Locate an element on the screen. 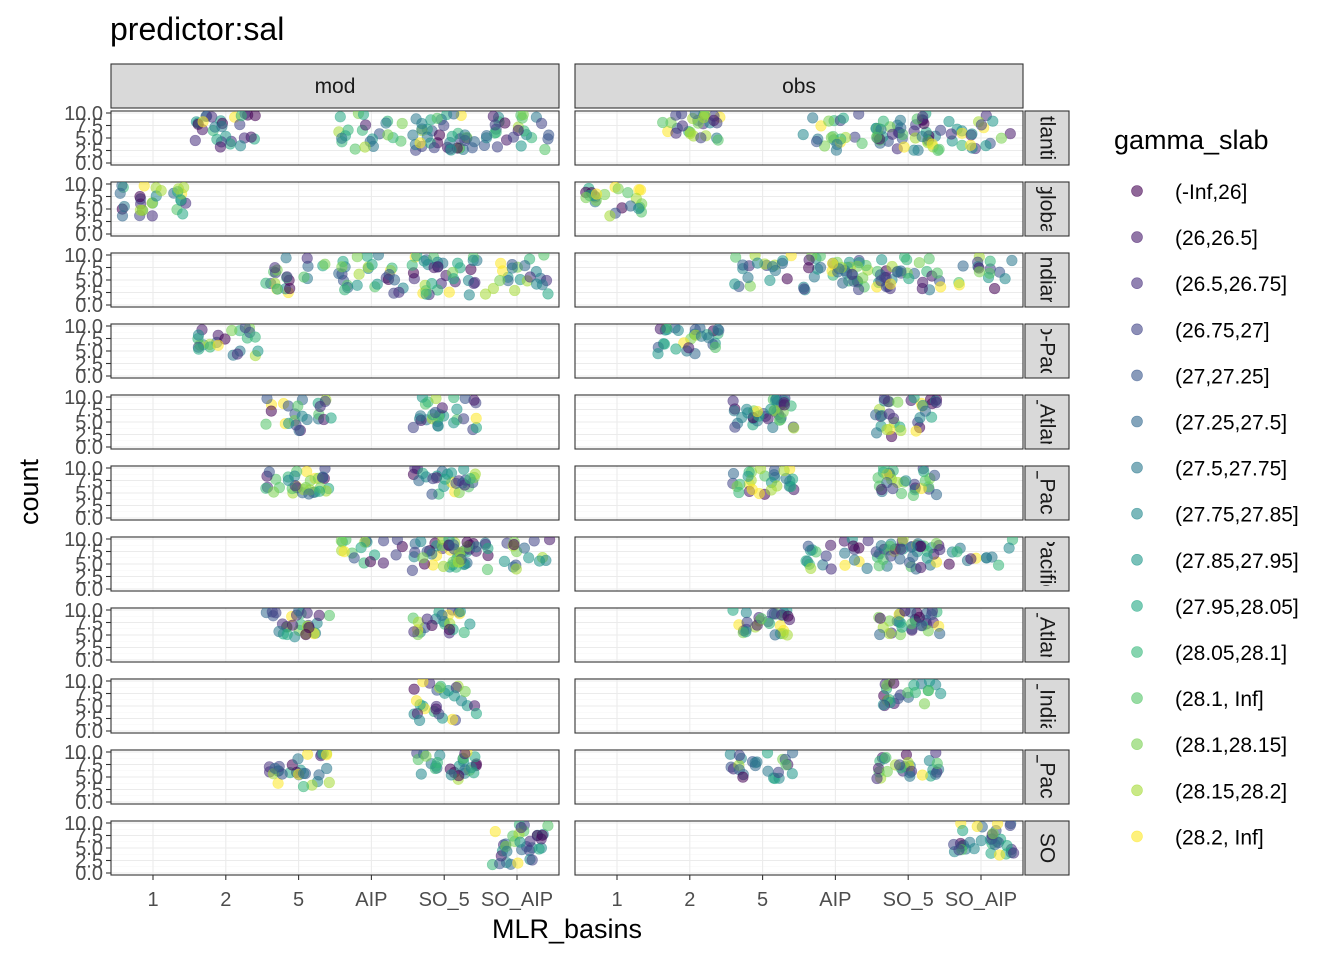 The width and height of the screenshot is (1344, 960). panel-mod-S_Atlantic is located at coordinates (335, 635).